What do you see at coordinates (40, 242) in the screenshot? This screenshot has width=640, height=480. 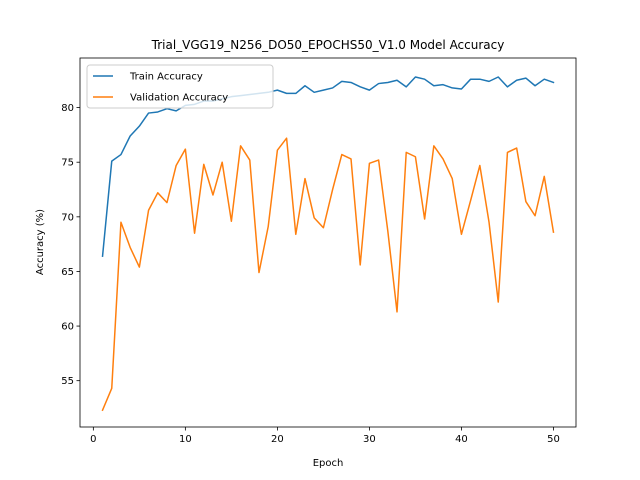 I see `y-axis-label: Accuracy (%)` at bounding box center [40, 242].